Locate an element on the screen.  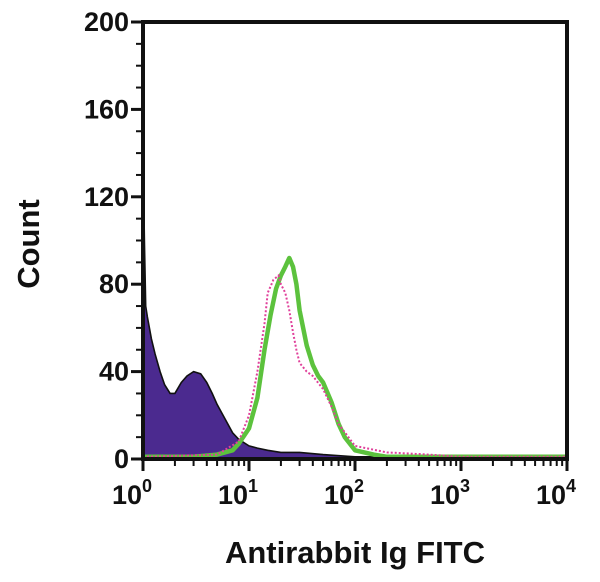
y-tick-label: 80 is located at coordinates (114, 284).